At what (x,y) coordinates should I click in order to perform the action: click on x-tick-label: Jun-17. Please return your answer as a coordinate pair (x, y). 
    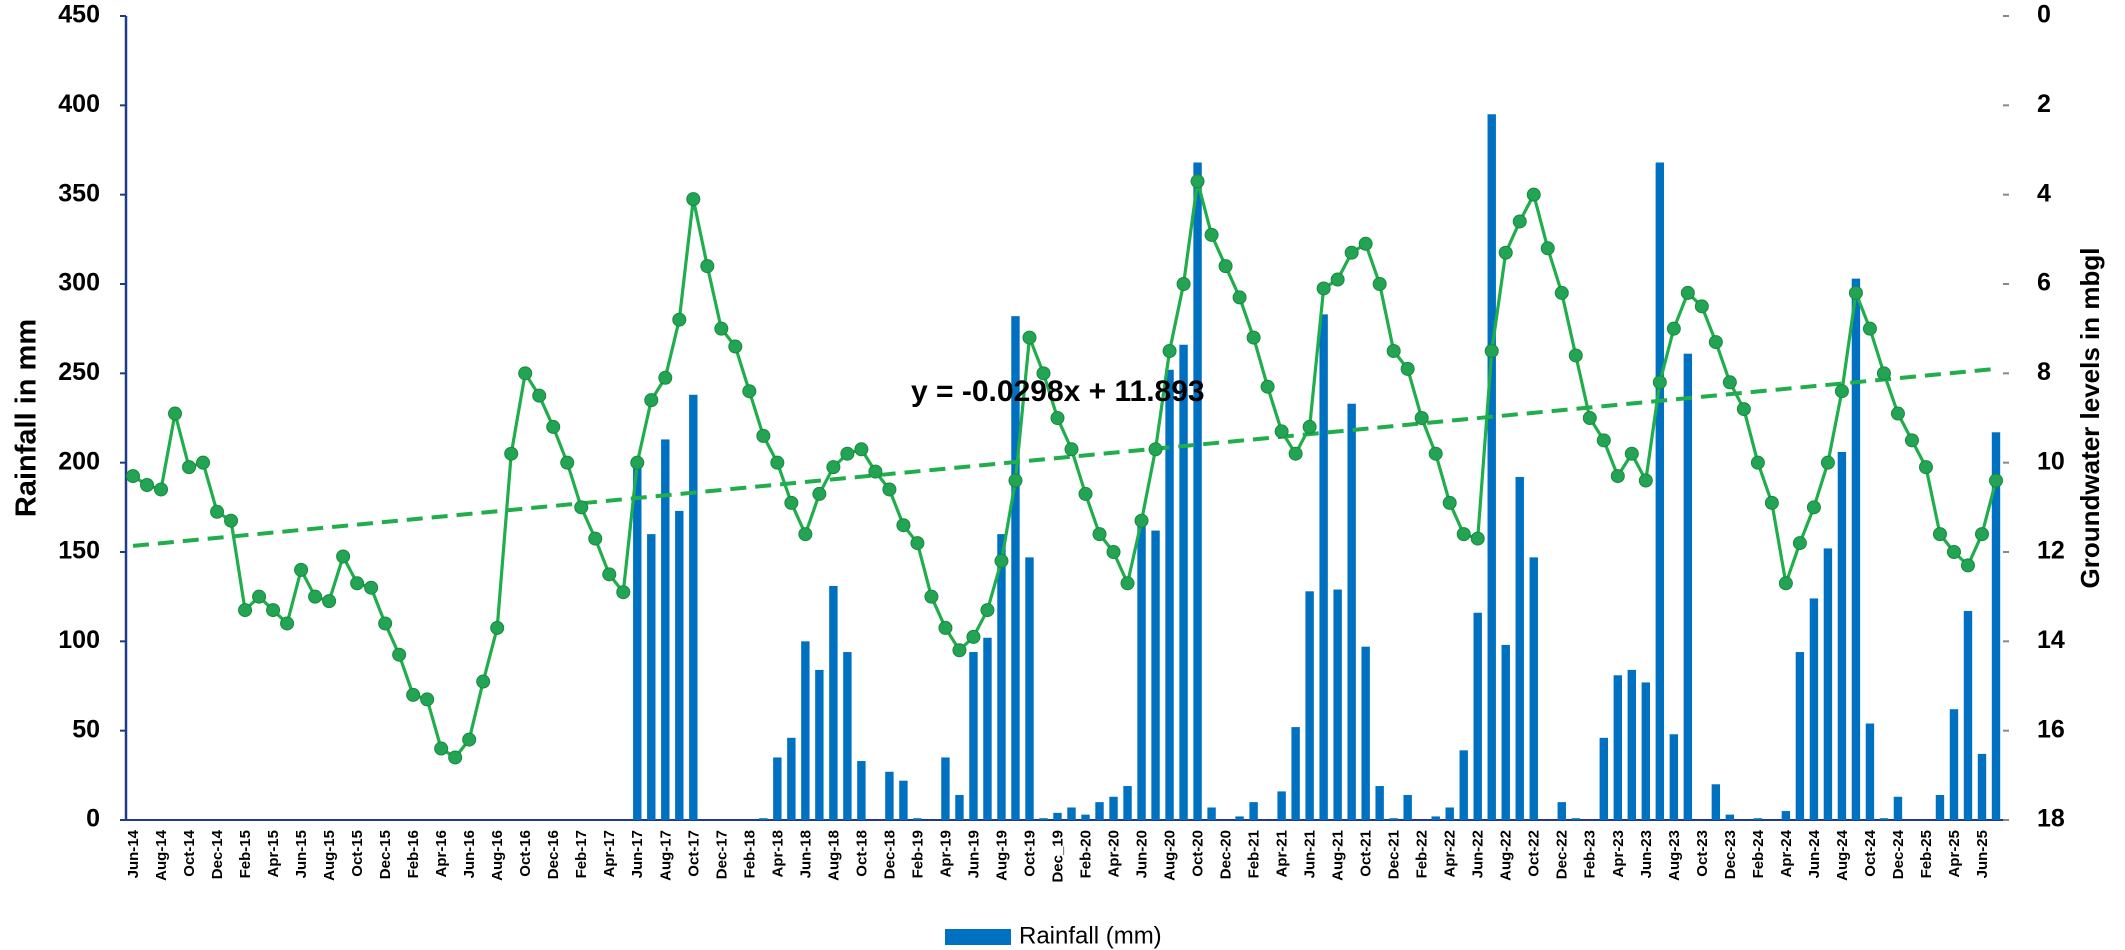
    Looking at the image, I should click on (637, 854).